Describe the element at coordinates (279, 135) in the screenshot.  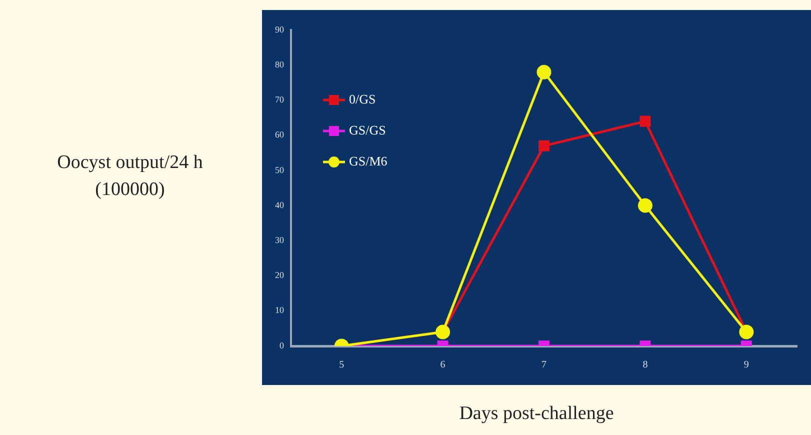
I see `y-tick-label: 60` at that location.